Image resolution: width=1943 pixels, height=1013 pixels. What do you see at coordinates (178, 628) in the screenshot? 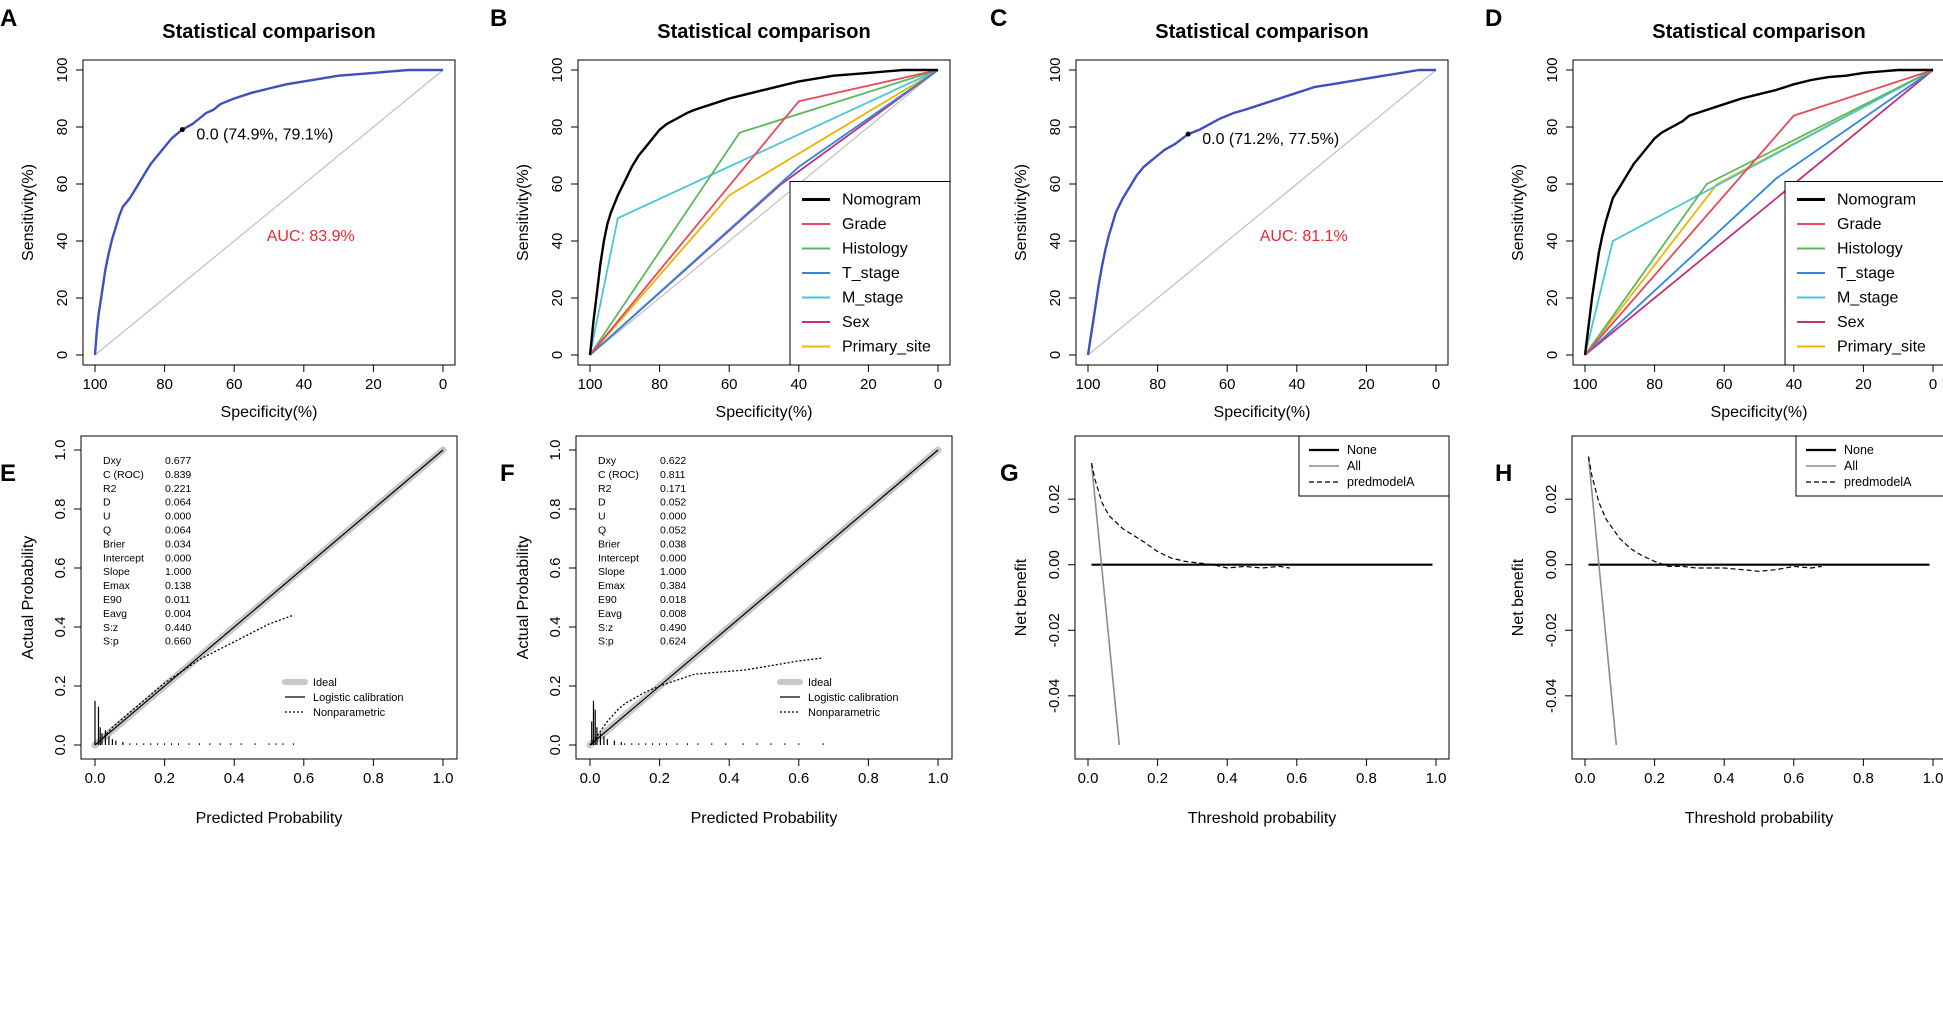
I see `stat-value-s-z: 0.440` at bounding box center [178, 628].